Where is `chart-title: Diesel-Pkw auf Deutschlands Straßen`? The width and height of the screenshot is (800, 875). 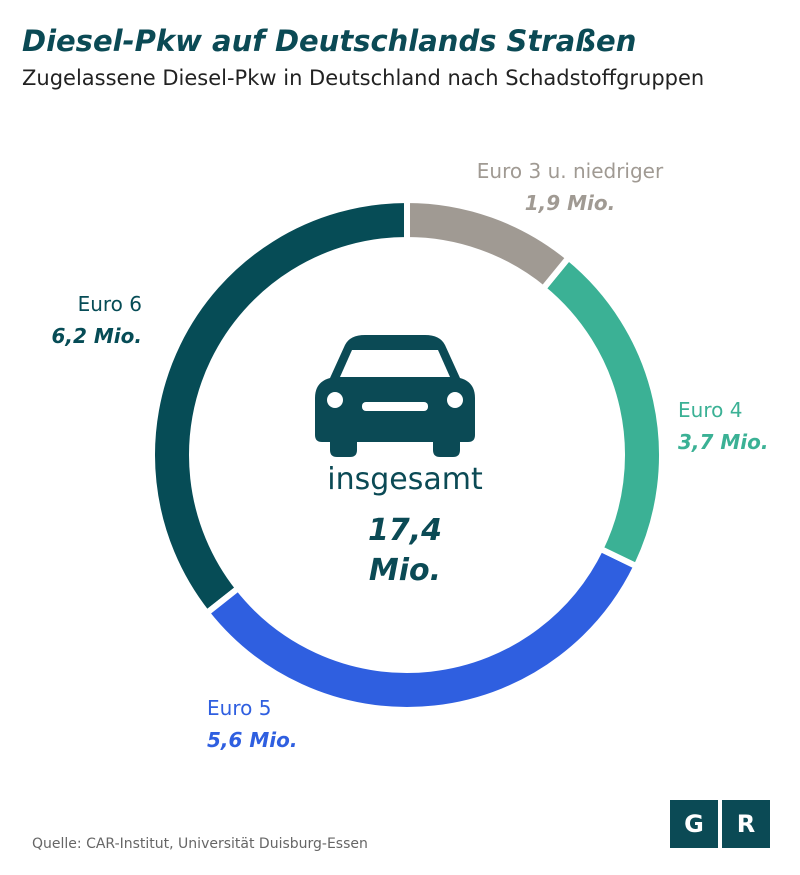
chart-title: Diesel-Pkw auf Deutschlands Straßen is located at coordinates (329, 41).